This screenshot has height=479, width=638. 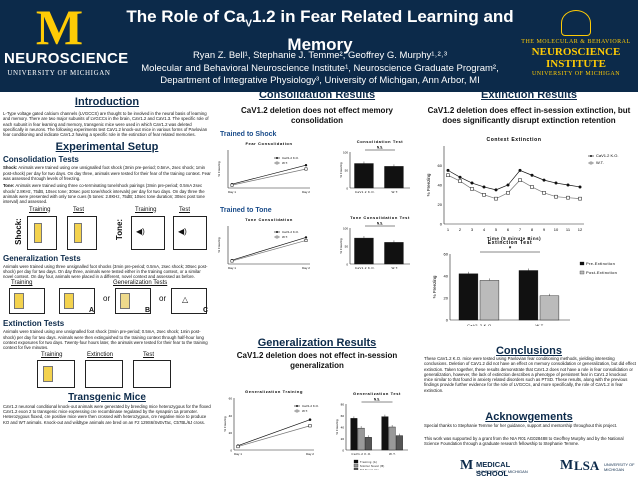 I want to click on x-tick-label: 8, so click(x=532, y=229).